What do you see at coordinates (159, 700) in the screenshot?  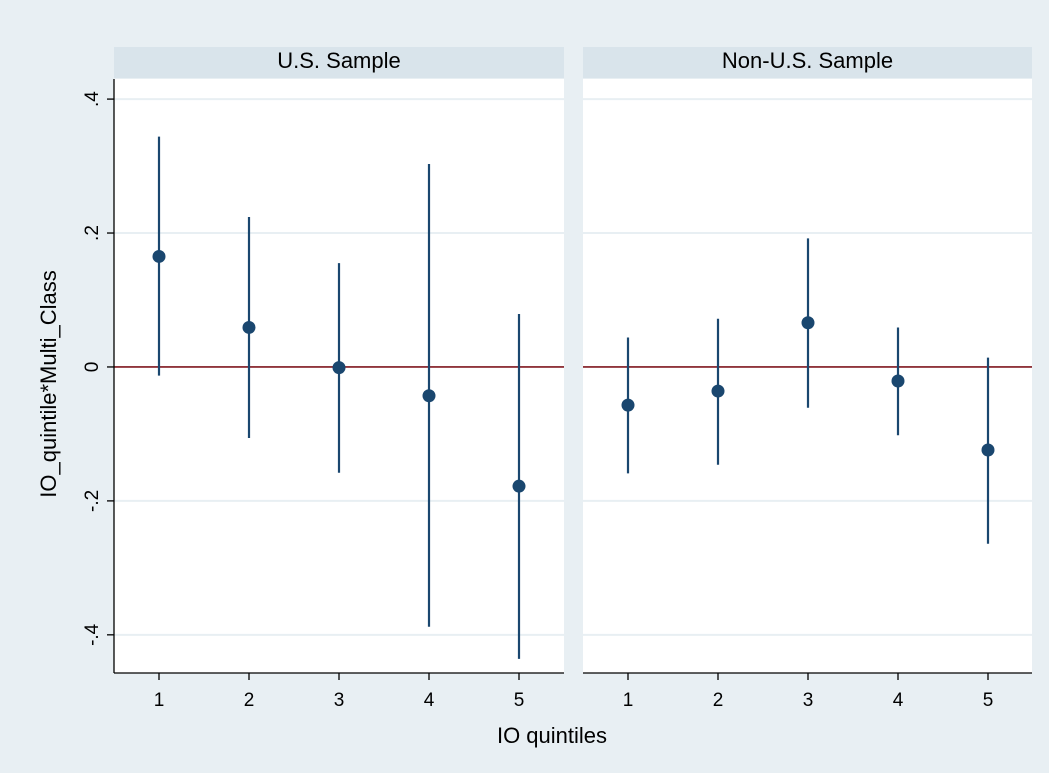 I see `us-sample-x-tick-label: 1` at bounding box center [159, 700].